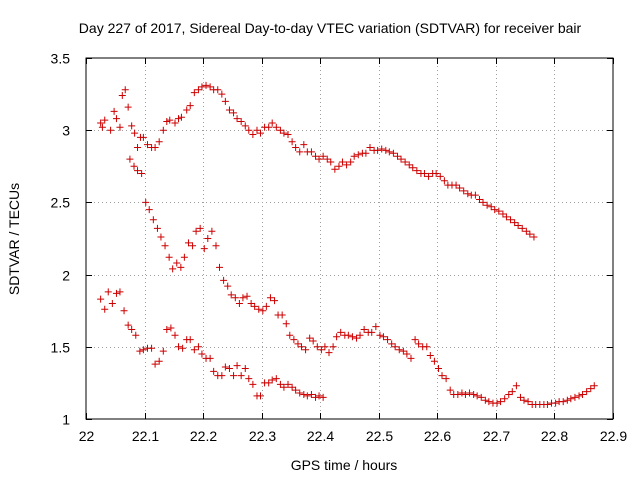 This screenshot has height=480, width=640. Describe the element at coordinates (145, 436) in the screenshot. I see `x-tick-label: 22.1` at that location.